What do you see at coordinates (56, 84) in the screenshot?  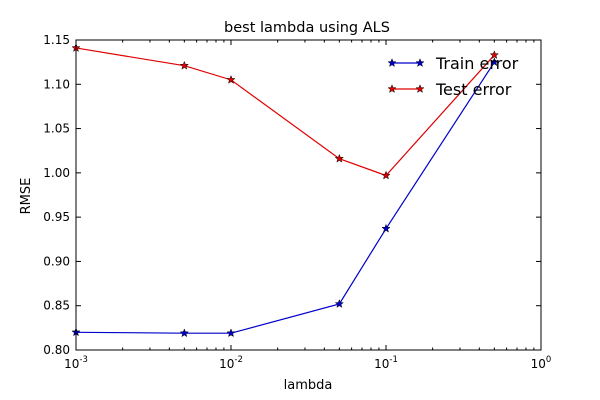 I see `y-tick-label: 1.10` at bounding box center [56, 84].